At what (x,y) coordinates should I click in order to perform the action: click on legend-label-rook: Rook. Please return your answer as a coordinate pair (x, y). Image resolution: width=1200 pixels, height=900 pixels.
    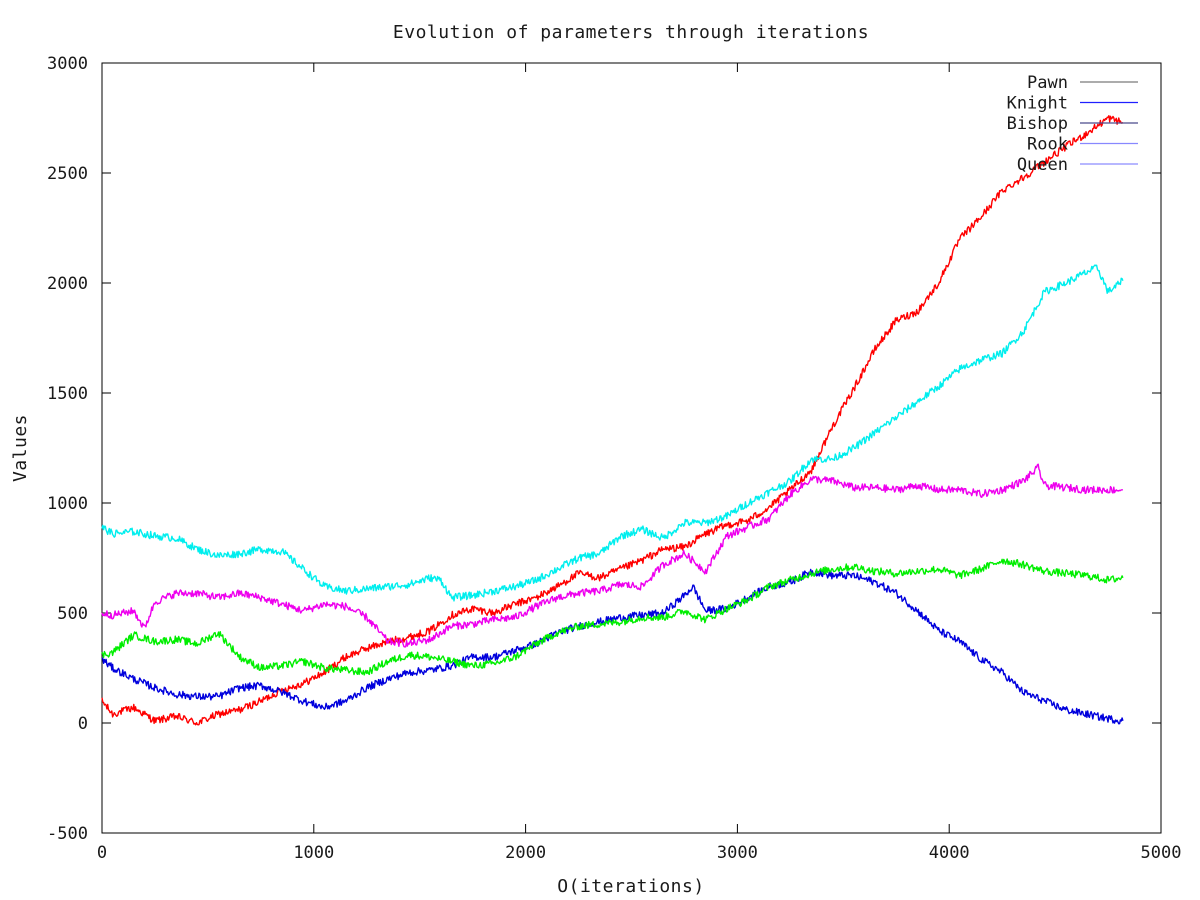
    Looking at the image, I should click on (1047, 145).